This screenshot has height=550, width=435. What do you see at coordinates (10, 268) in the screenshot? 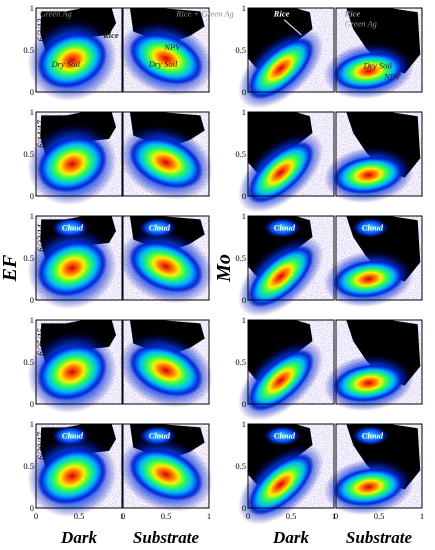
I see `y-axis-label: EF` at bounding box center [10, 268].